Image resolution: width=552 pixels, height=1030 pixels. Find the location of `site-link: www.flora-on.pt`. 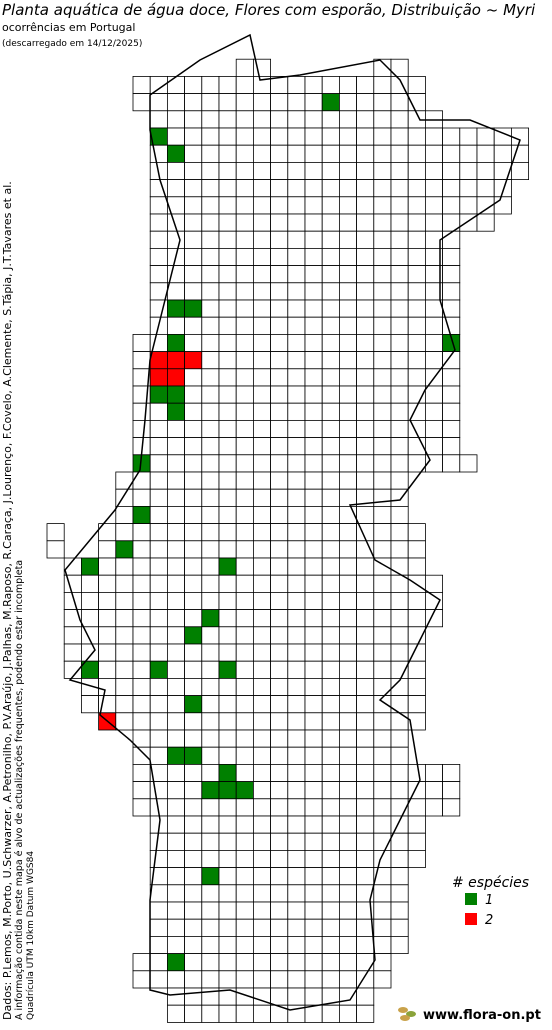

site-link: www.flora-on.pt is located at coordinates (482, 1015).